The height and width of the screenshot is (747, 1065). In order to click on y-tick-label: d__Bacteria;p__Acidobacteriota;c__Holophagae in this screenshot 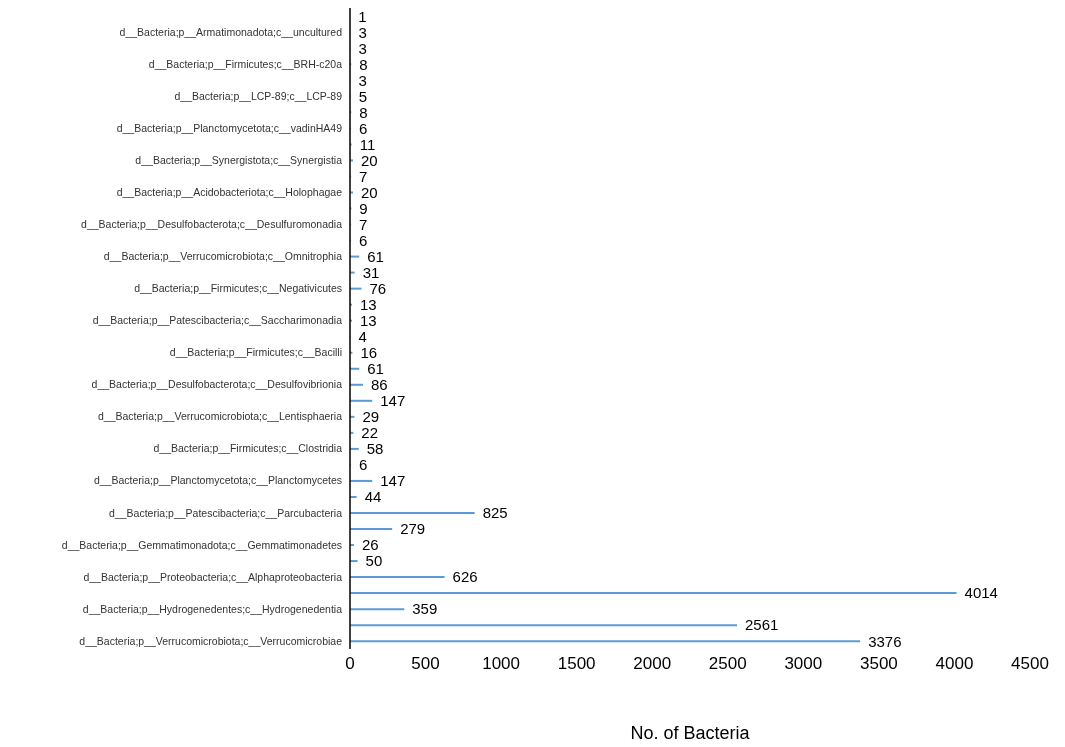, I will do `click(229, 192)`.